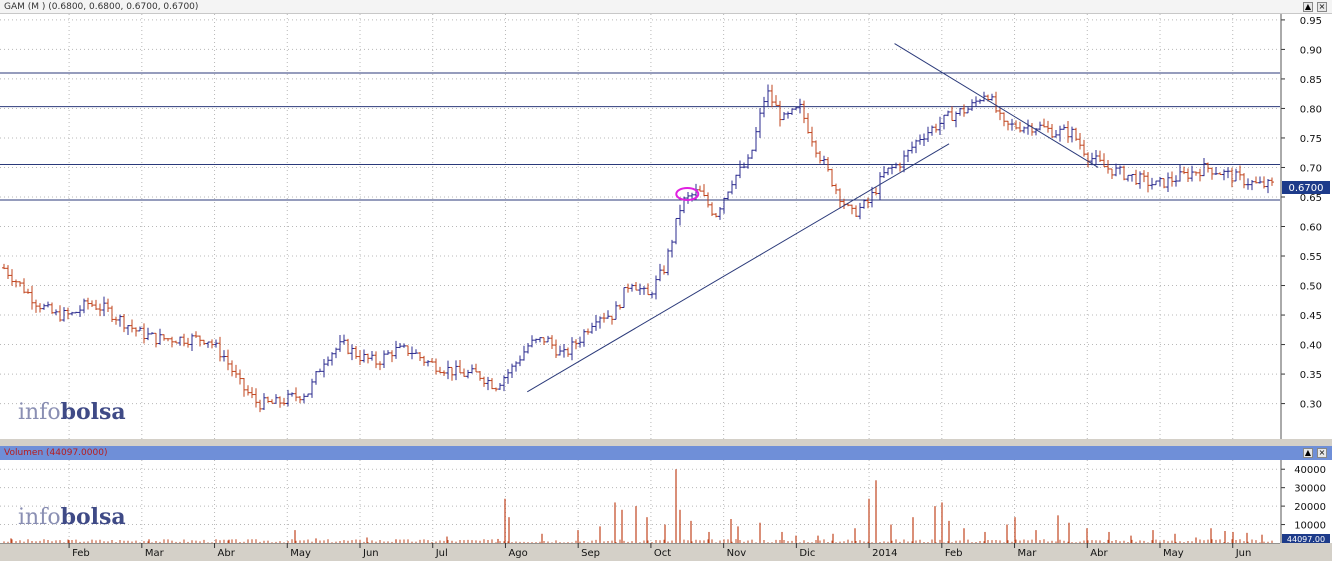  Describe the element at coordinates (517, 553) in the screenshot. I see `x-tick-label: Ago` at that location.